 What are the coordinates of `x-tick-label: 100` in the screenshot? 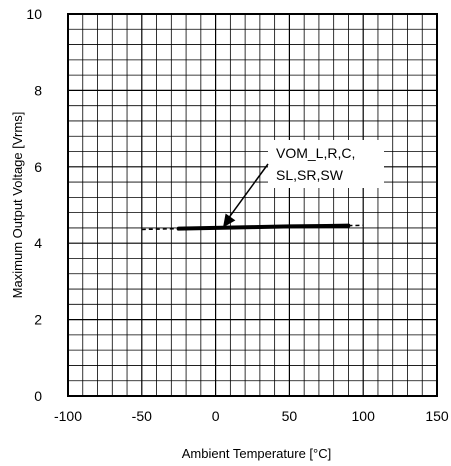 It's located at (364, 416).